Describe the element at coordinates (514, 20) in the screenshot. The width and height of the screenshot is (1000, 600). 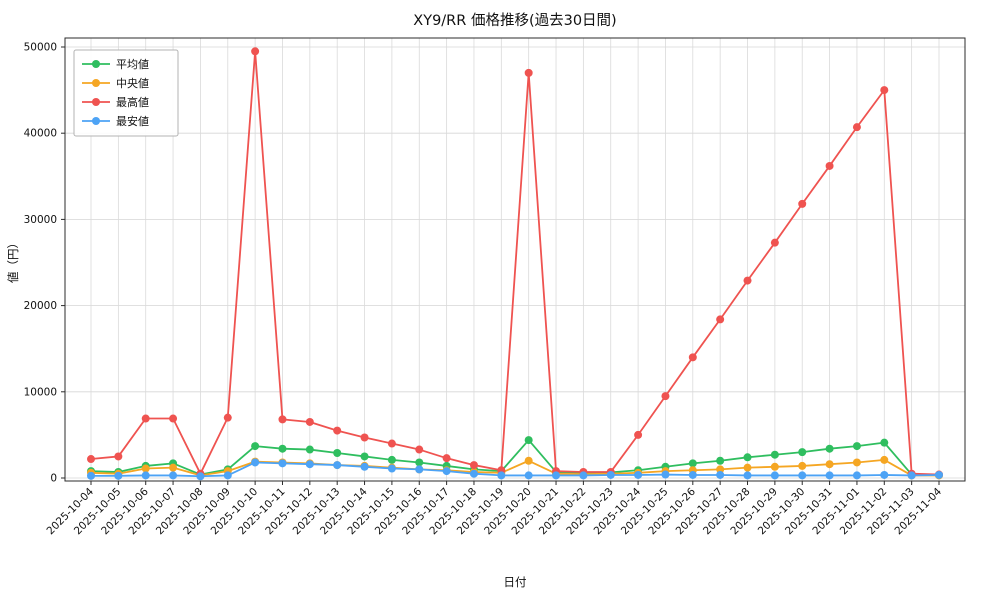
I see `chart-title: XY9/RR 価格推移(過去30日間)` at that location.